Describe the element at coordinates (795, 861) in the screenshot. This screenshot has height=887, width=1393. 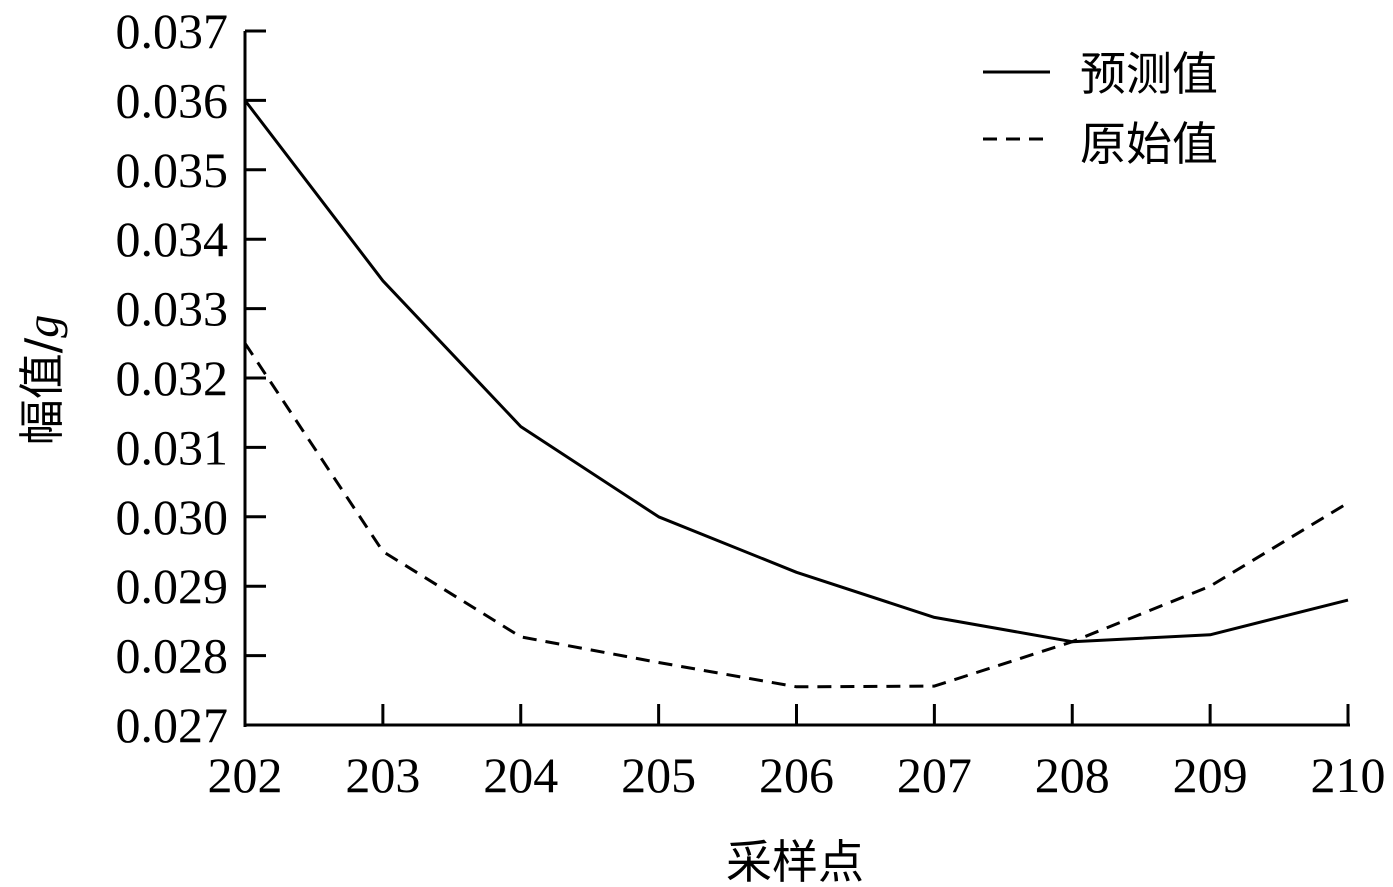
I see `x-axis-title: 采样点` at that location.